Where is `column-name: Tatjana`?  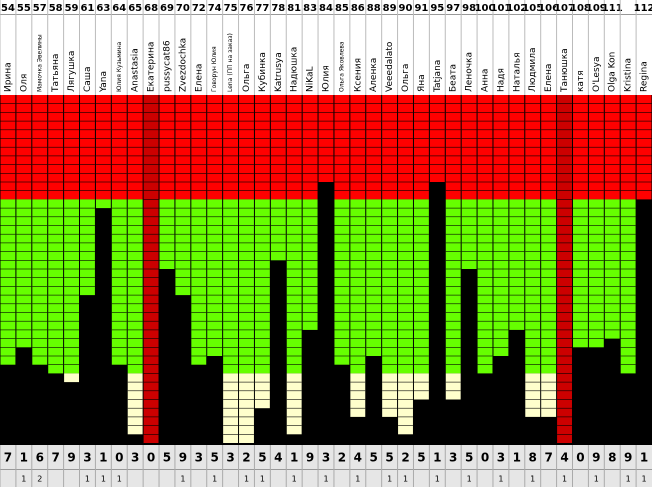 column-name: Tatjana is located at coordinates (438, 76).